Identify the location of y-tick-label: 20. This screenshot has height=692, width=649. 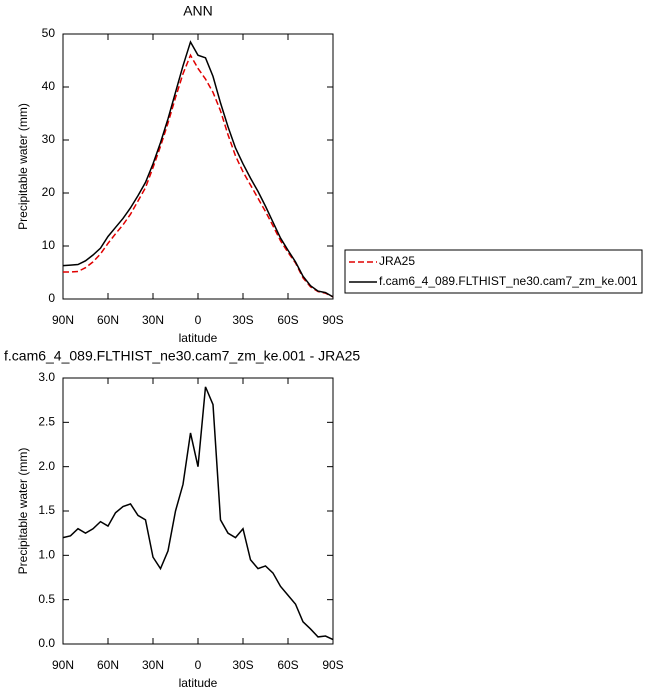
(49, 192).